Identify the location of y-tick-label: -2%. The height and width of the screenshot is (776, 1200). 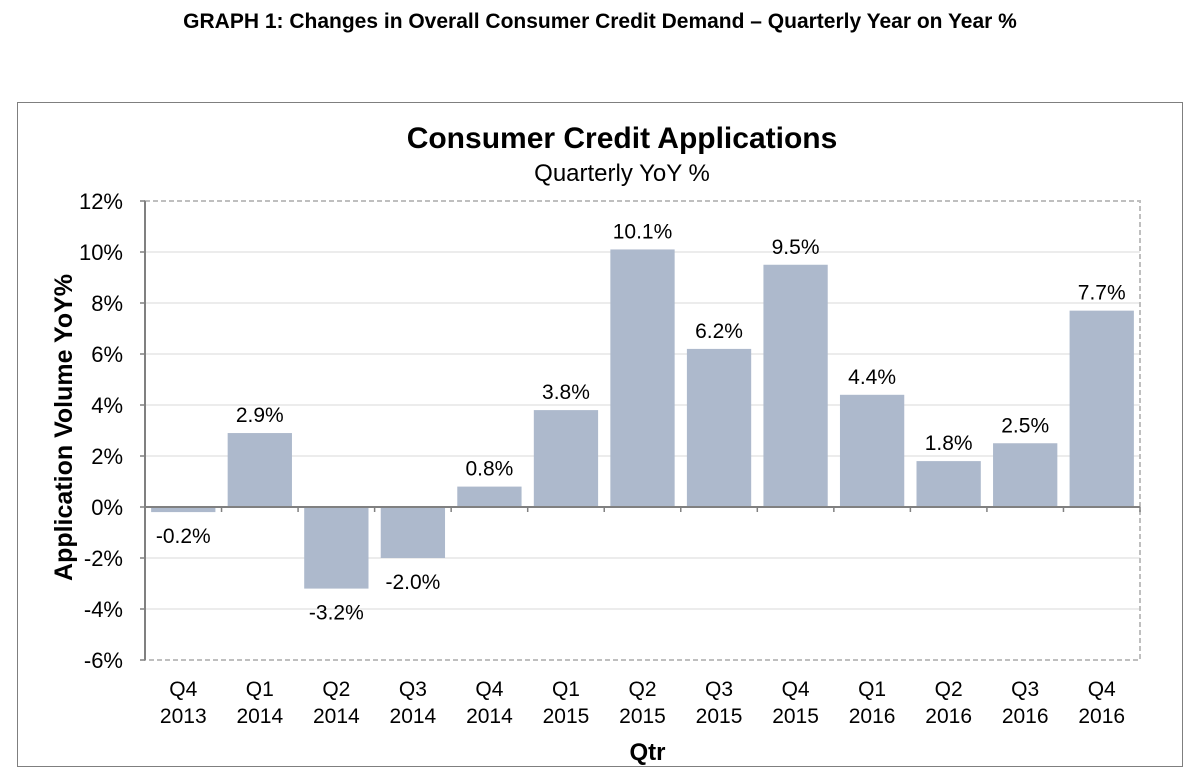
(103, 558).